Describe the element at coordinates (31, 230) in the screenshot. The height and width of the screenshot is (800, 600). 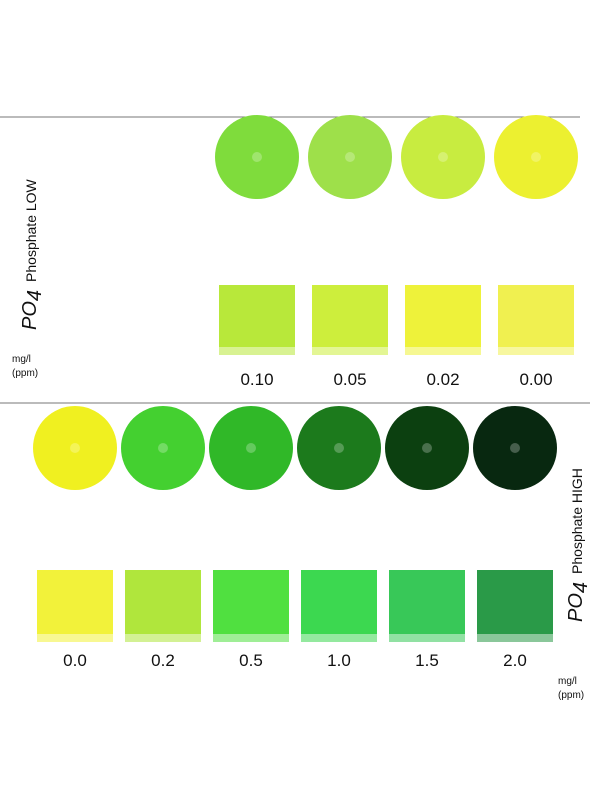
I see `section-name: Phosphate LOW` at that location.